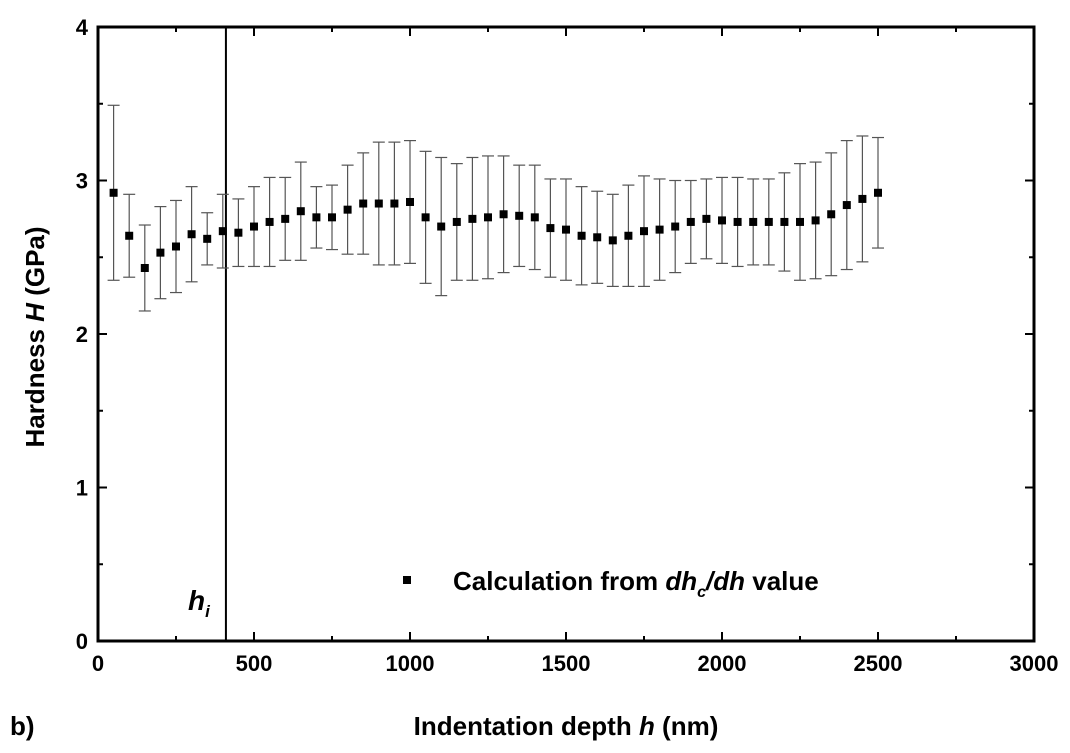  I want to click on y-axis-title-suffix: (GPa), so click(35, 264).